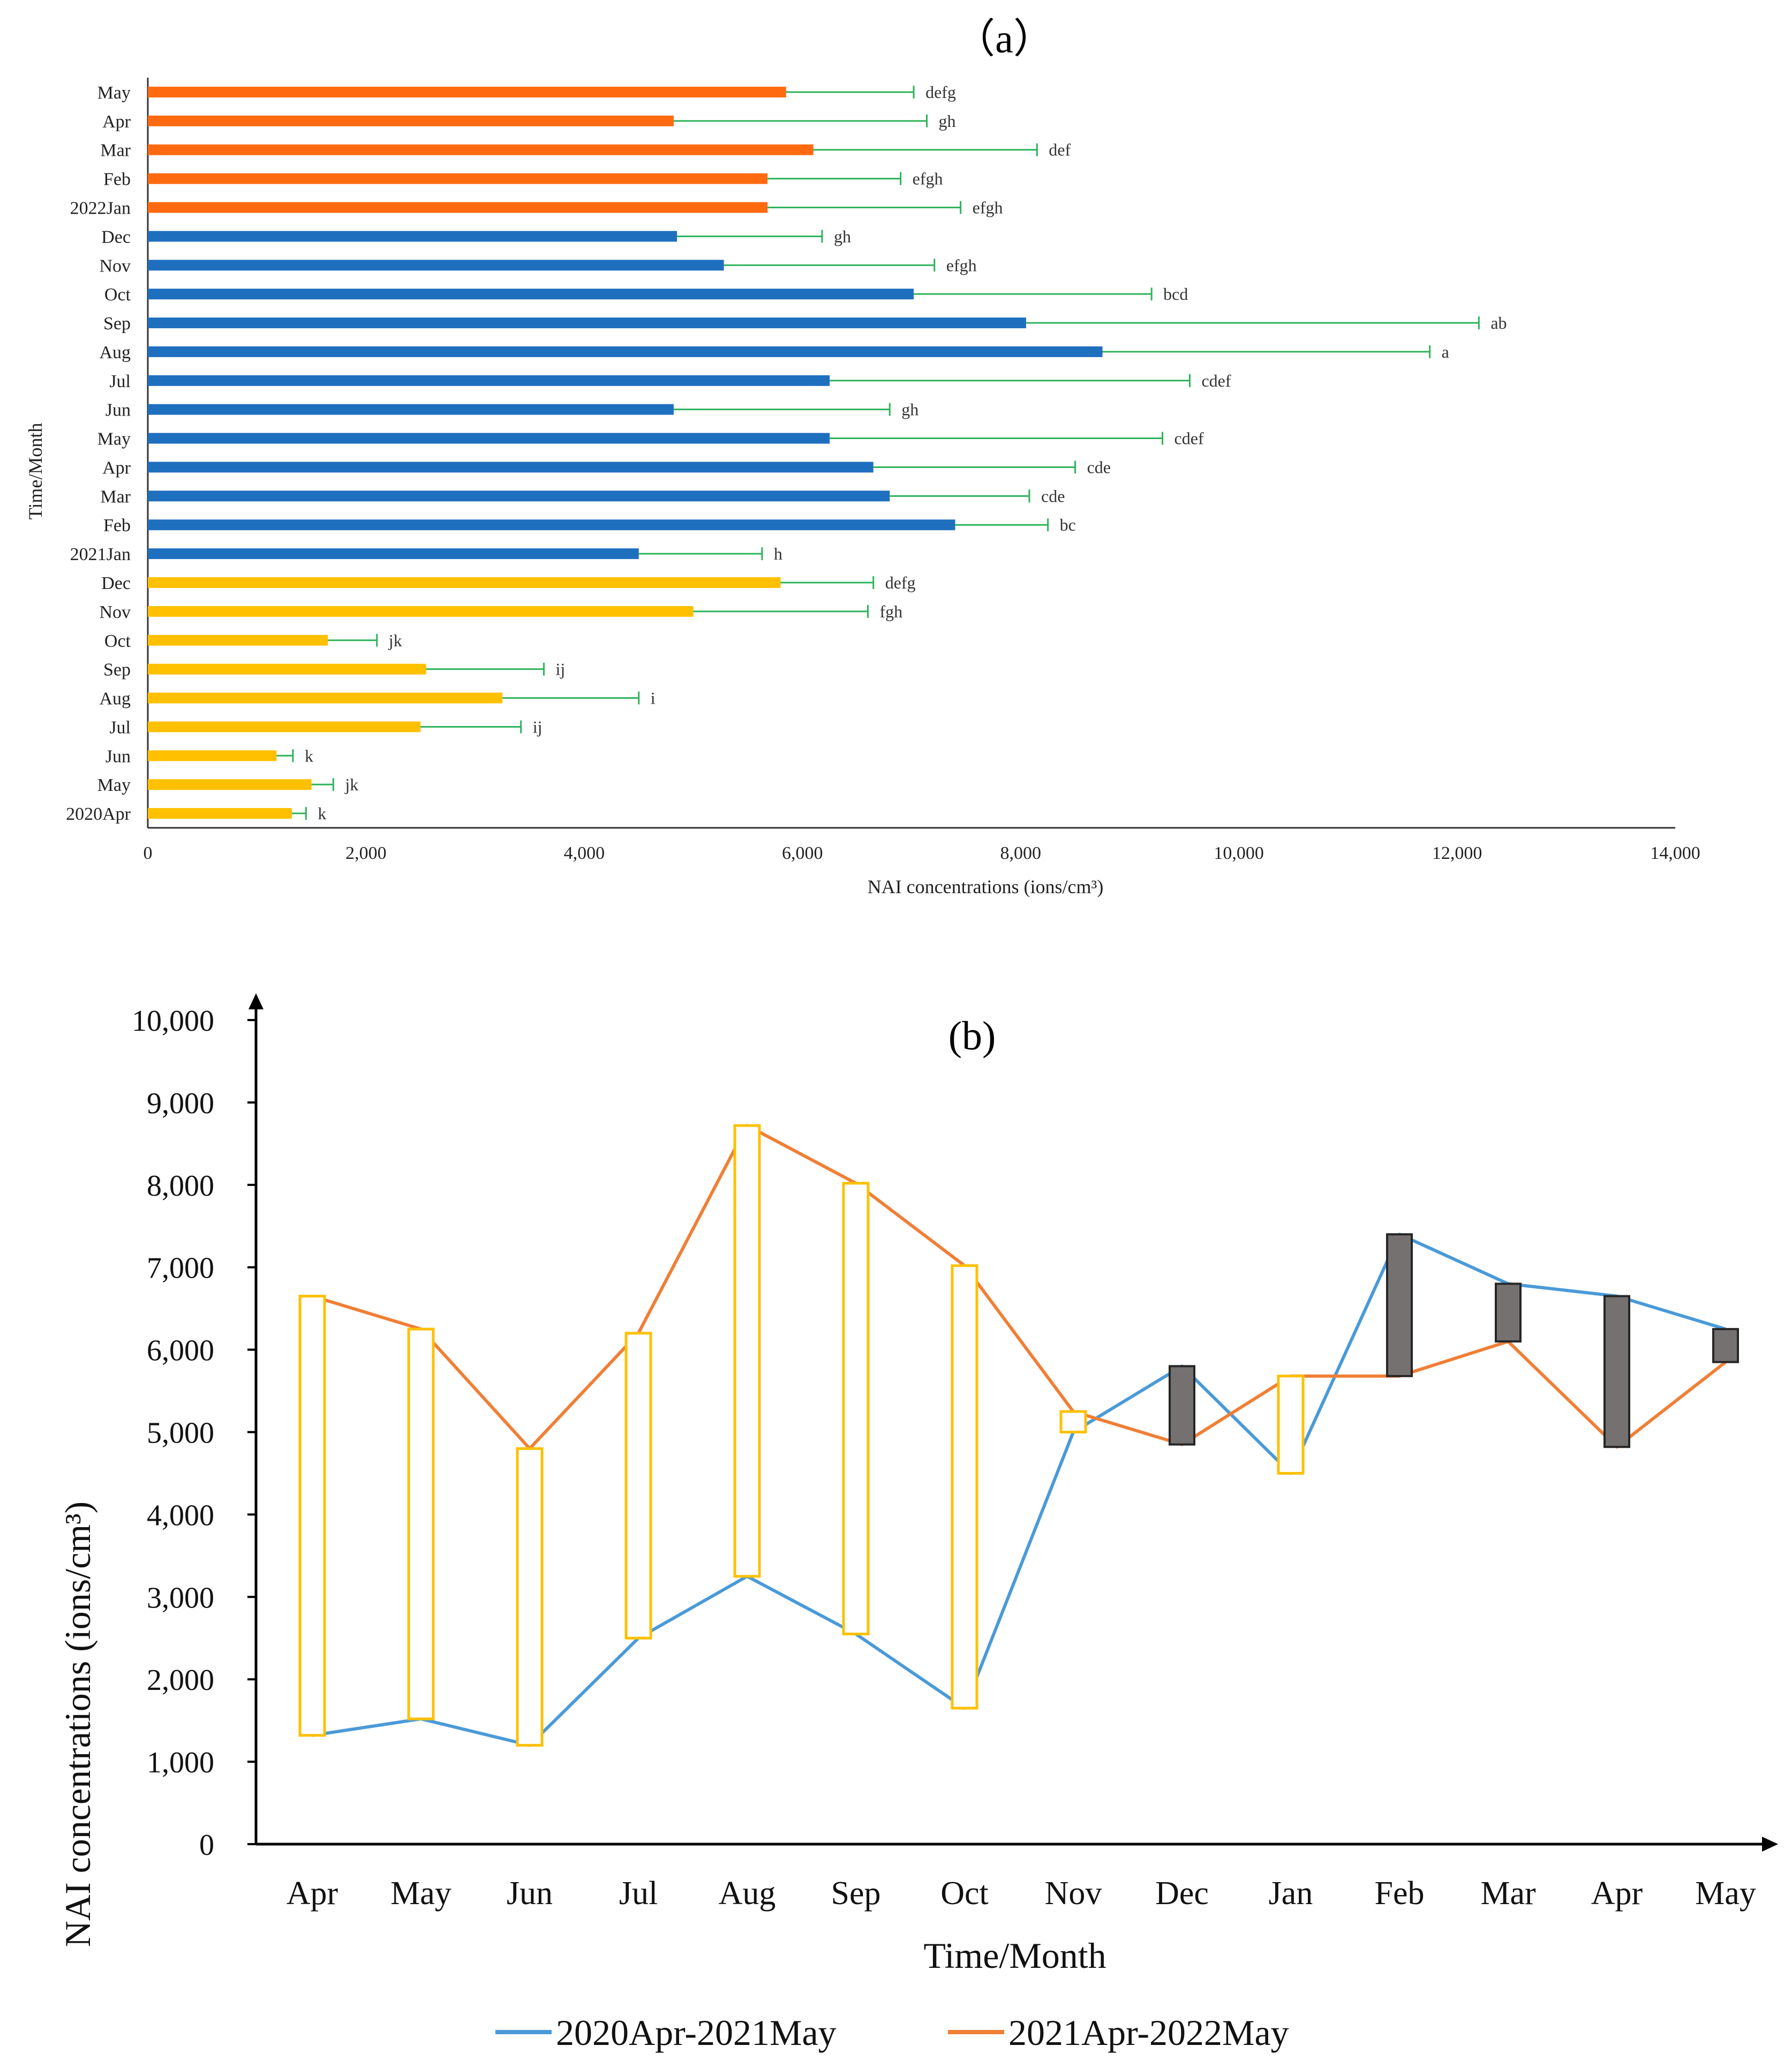 This screenshot has height=2061, width=1792. Describe the element at coordinates (77, 1724) in the screenshot. I see `chart-b-y-axis-title: NAI concentrations (ions/cm³)` at that location.